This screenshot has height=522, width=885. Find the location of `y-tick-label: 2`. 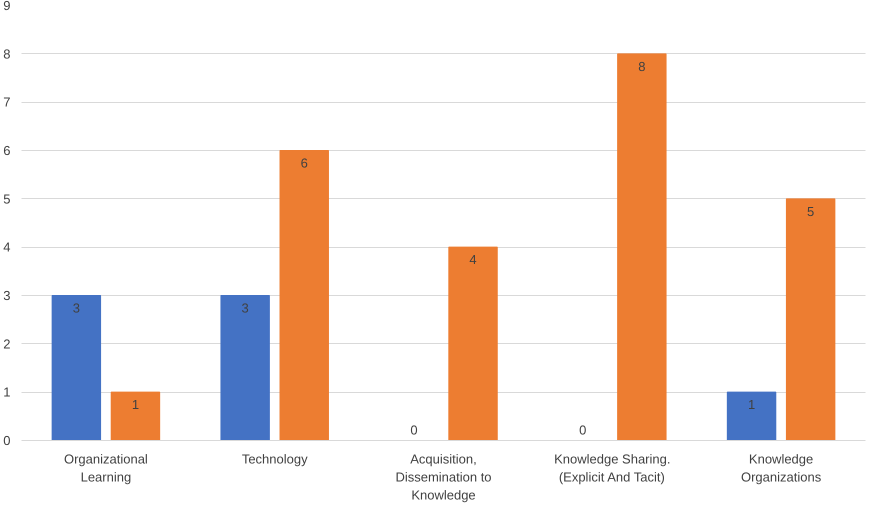

y-tick-label: 2 is located at coordinates (7, 344).